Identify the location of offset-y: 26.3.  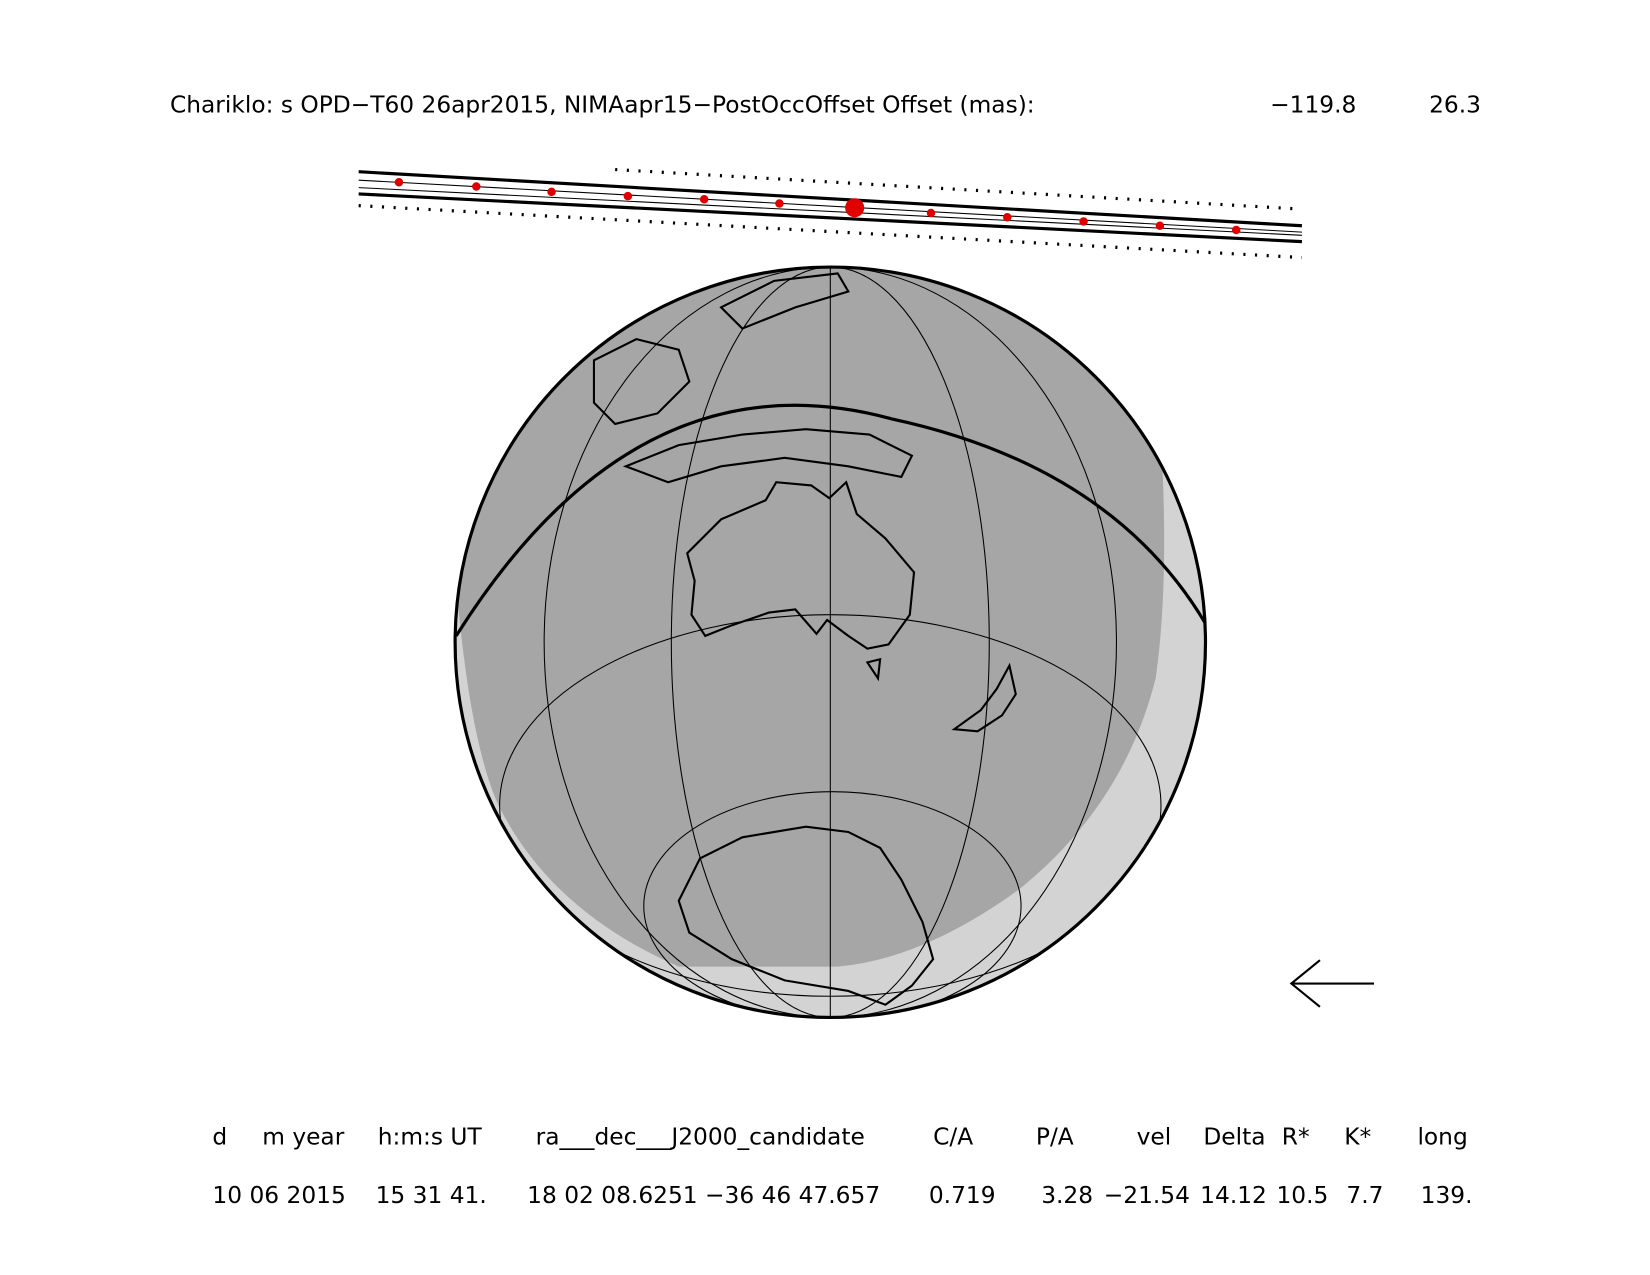
(1455, 104).